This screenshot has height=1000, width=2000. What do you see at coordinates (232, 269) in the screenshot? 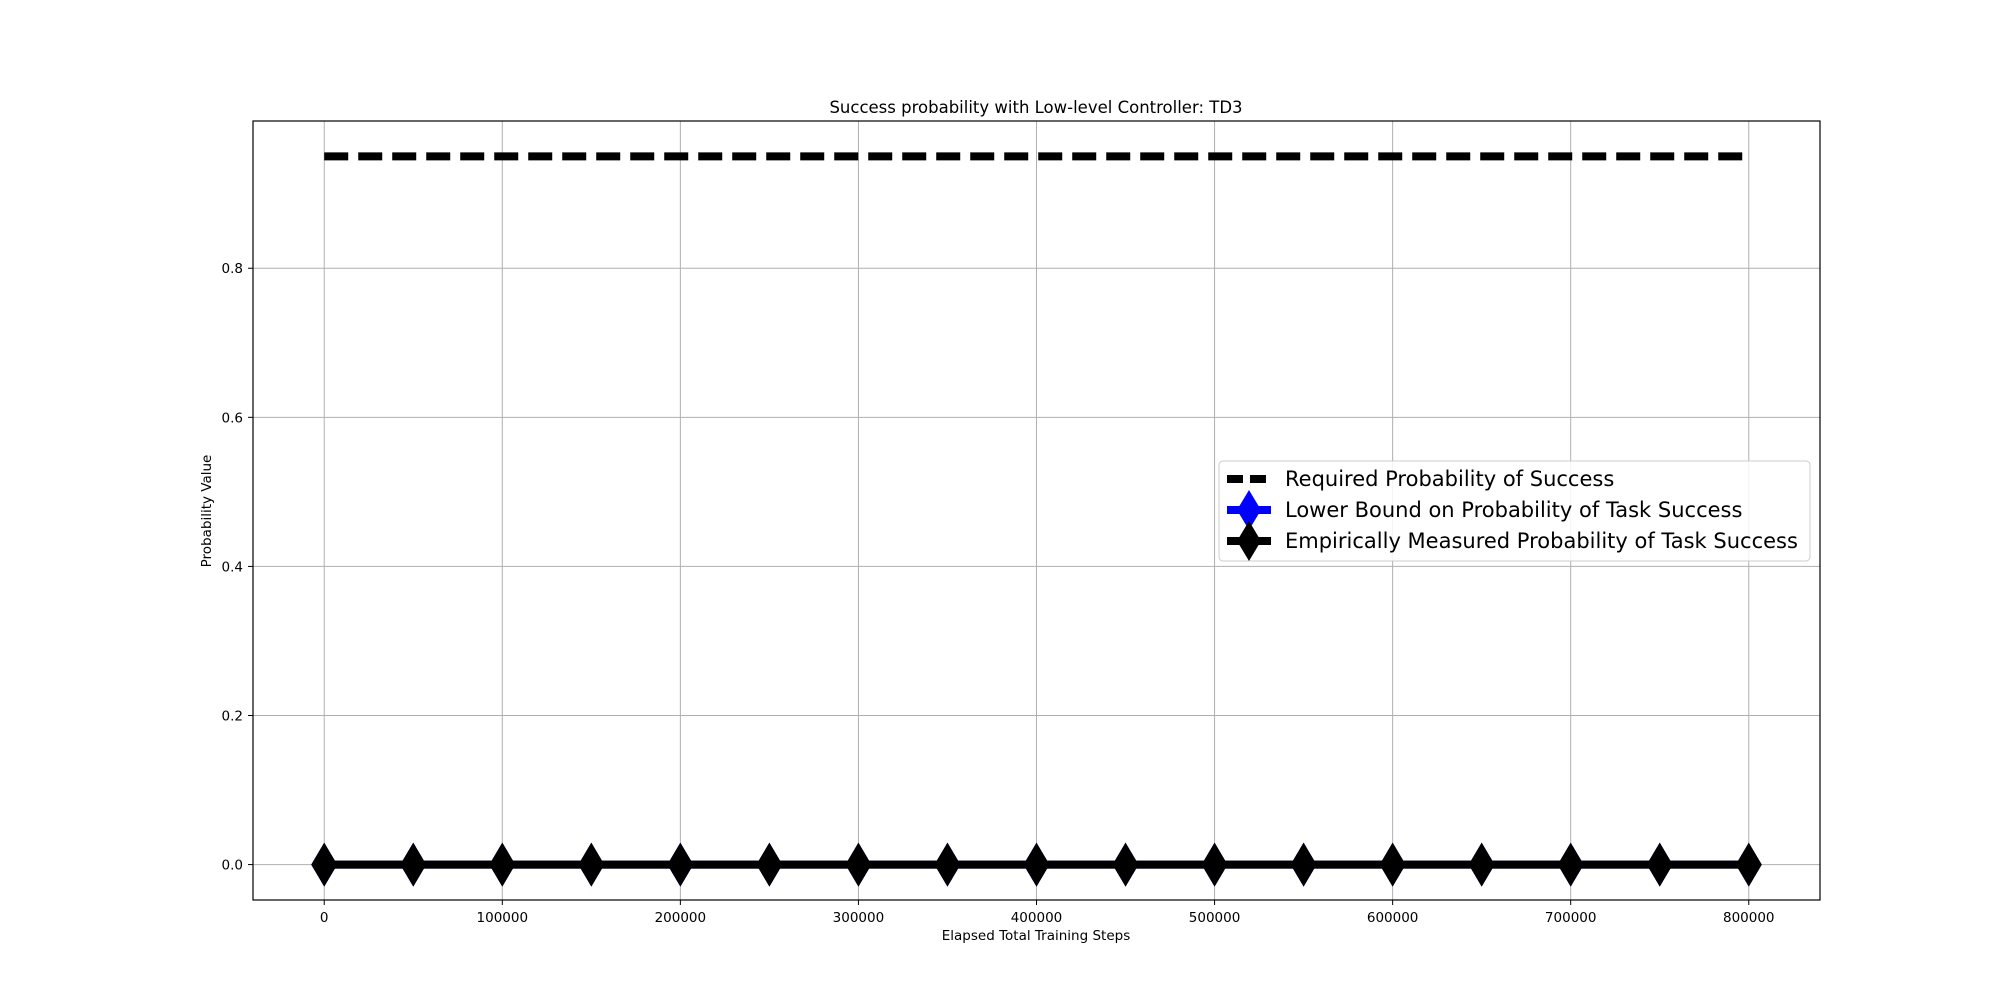
I see `y-tick-label: 0.8` at bounding box center [232, 269].